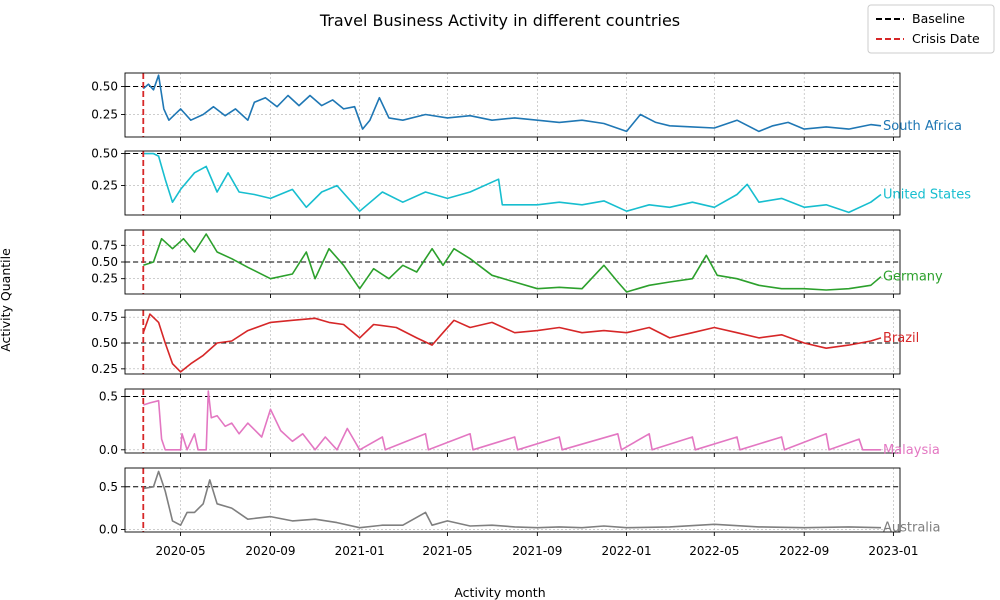 The height and width of the screenshot is (600, 1000). Describe the element at coordinates (447, 551) in the screenshot. I see `x-tick-label: 2021-05` at that location.